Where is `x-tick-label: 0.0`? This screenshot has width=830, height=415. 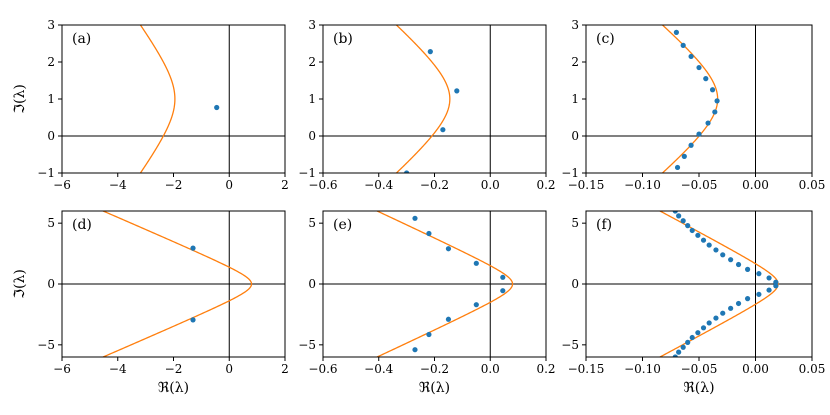
x-tick-label: 0.0 is located at coordinates (490, 369).